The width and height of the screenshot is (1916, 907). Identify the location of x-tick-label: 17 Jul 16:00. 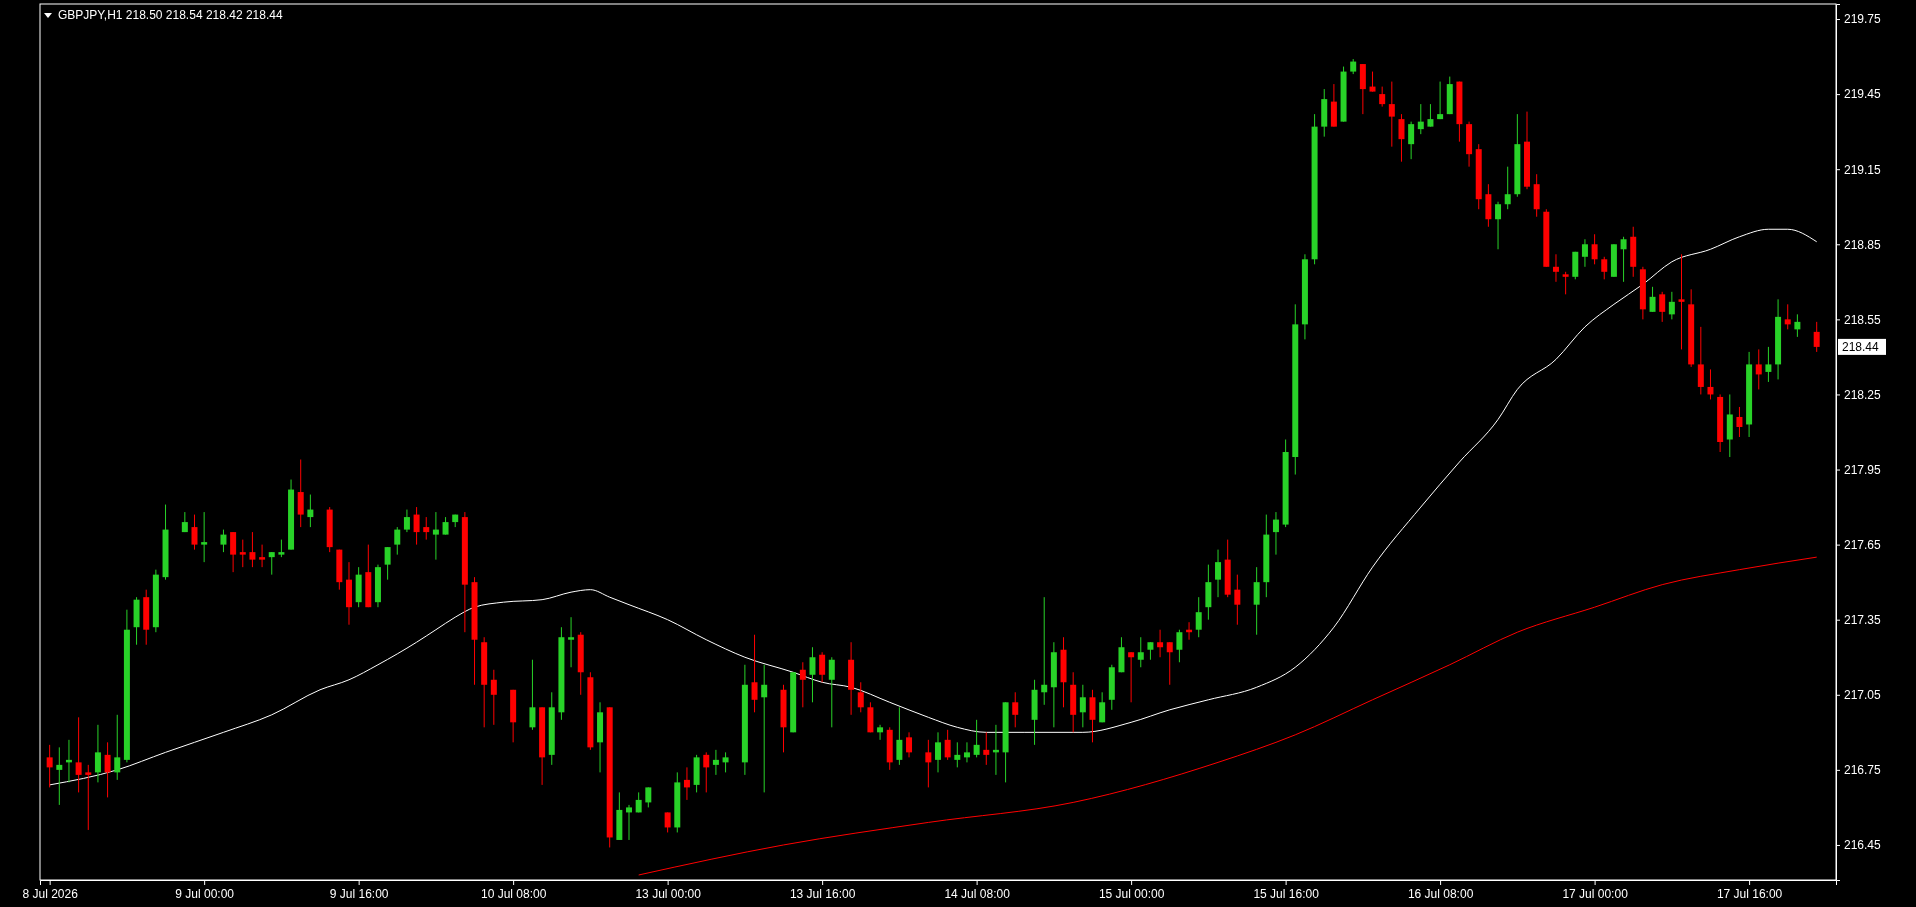
(1749, 893).